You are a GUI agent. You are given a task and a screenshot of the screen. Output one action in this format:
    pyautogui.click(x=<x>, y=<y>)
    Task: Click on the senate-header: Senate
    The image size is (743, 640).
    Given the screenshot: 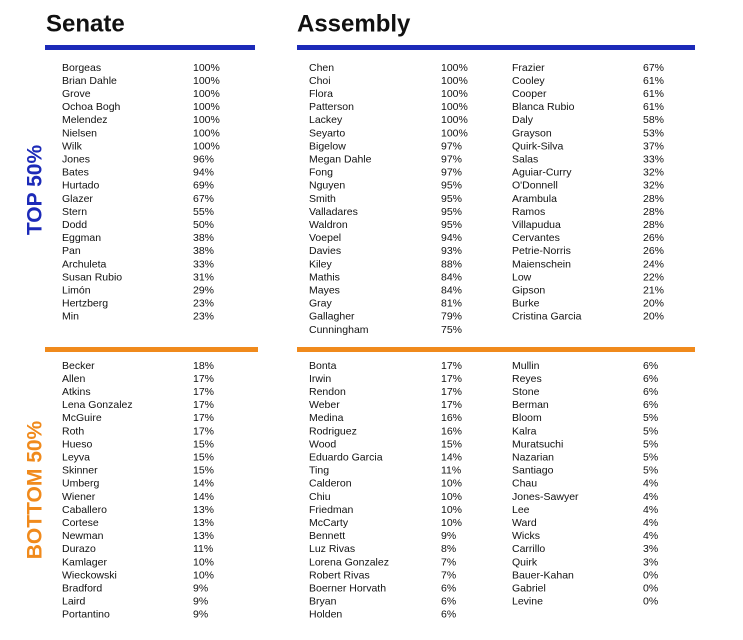 What is the action you would take?
    pyautogui.click(x=85, y=23)
    